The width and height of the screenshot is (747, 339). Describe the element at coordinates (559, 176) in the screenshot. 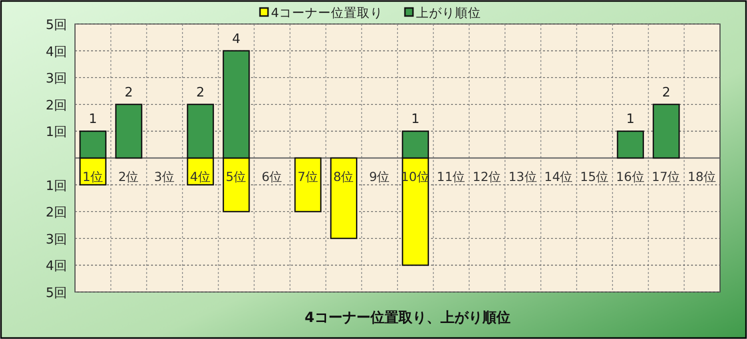

I see `x-tick-label: 14位` at that location.